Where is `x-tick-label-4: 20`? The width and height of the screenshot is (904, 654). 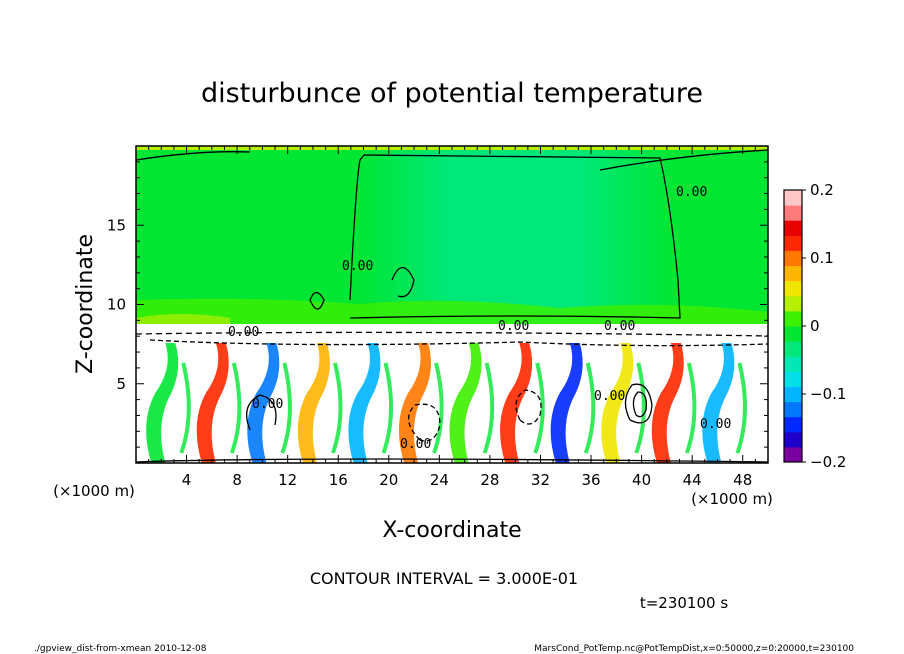
x-tick-label-4: 20 is located at coordinates (388, 480).